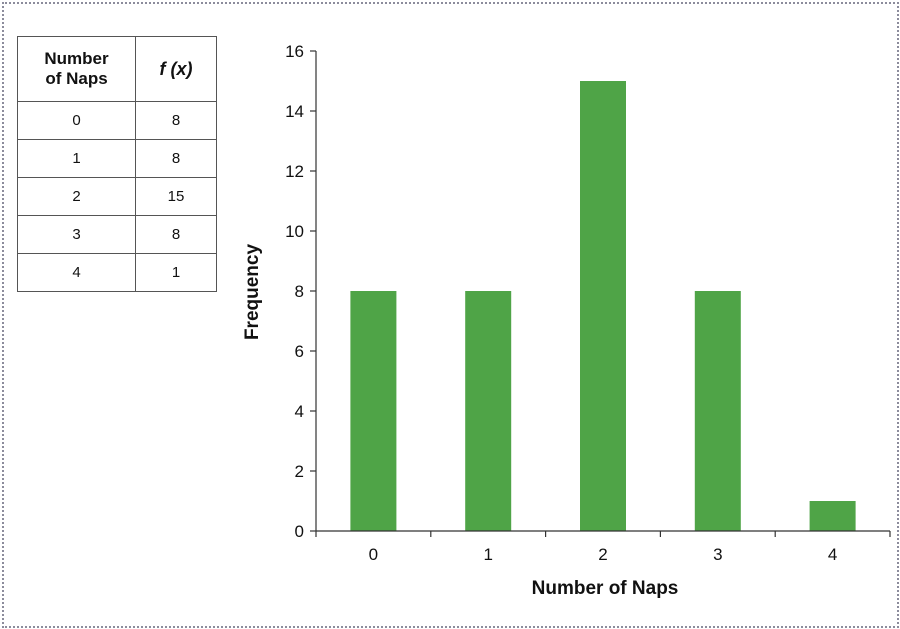 The height and width of the screenshot is (629, 900). I want to click on table-row: 1 8, so click(117, 158).